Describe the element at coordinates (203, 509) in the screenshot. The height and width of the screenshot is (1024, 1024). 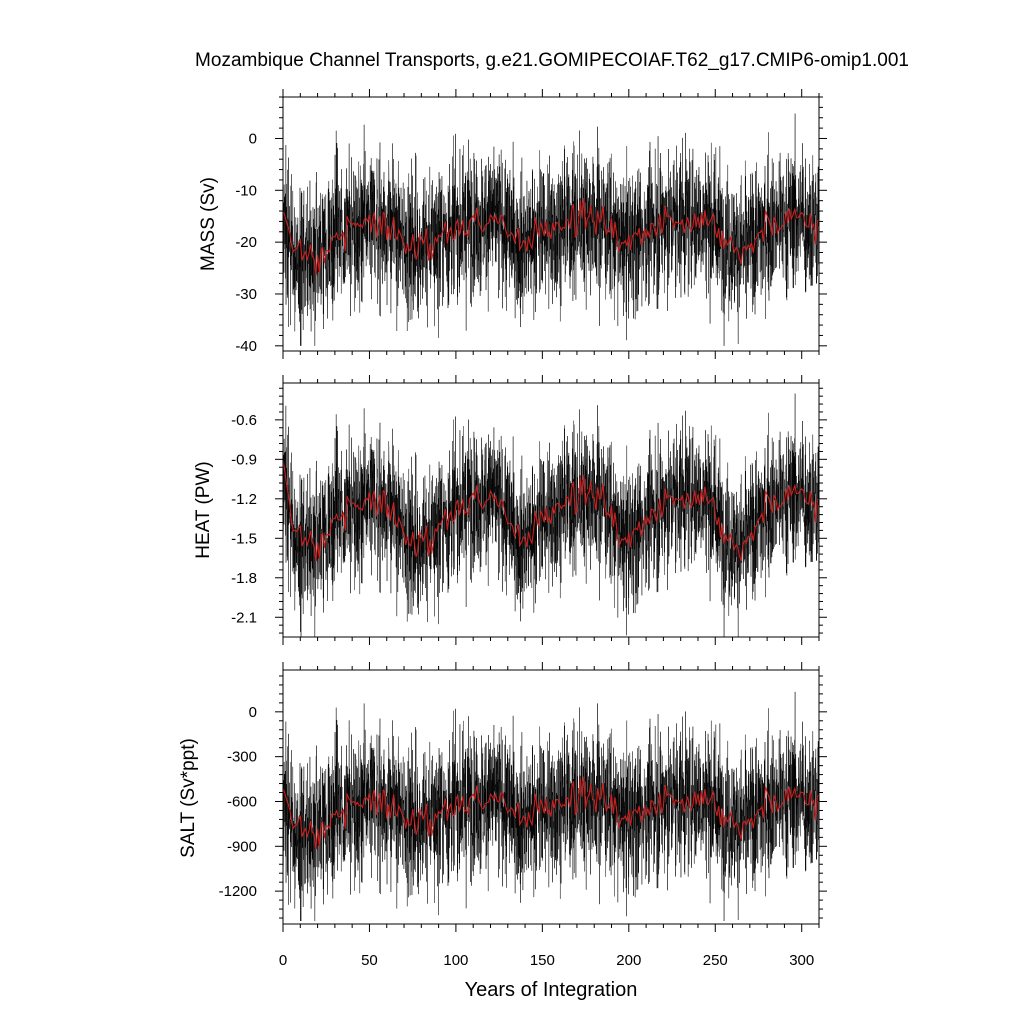
I see `heat-y-axis-label: HEAT (PW)` at that location.